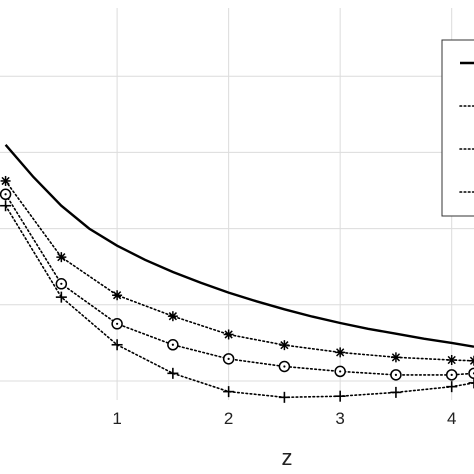 This screenshot has height=474, width=474. What do you see at coordinates (287, 457) in the screenshot?
I see `x-axis-label: z` at bounding box center [287, 457].